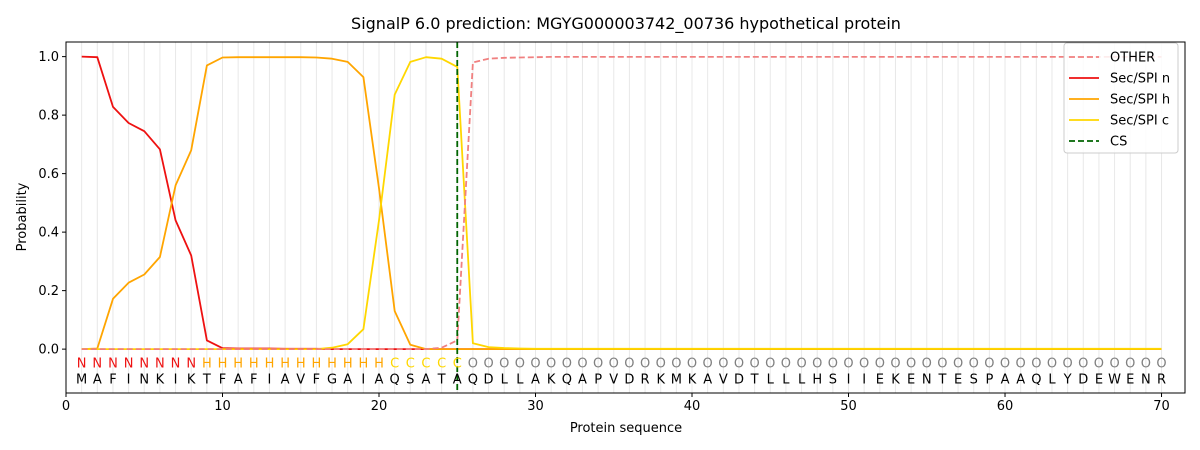  Describe the element at coordinates (48, 116) in the screenshot. I see `y-tick-label: 0.8` at that location.